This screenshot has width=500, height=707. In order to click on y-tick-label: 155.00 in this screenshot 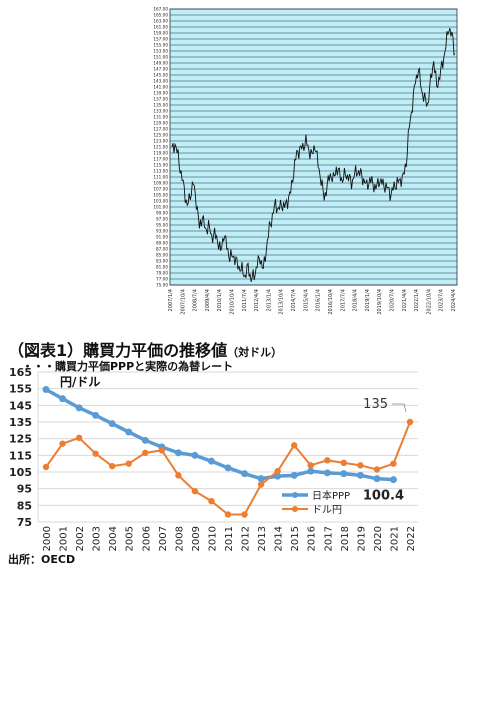, I will do `click(160, 45)`.